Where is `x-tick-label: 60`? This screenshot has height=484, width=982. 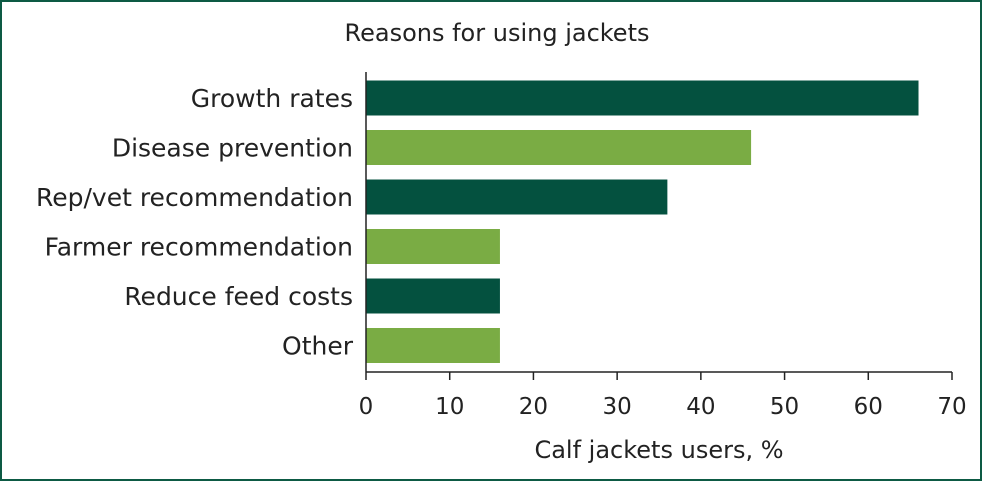
x-tick-label: 60 is located at coordinates (868, 407).